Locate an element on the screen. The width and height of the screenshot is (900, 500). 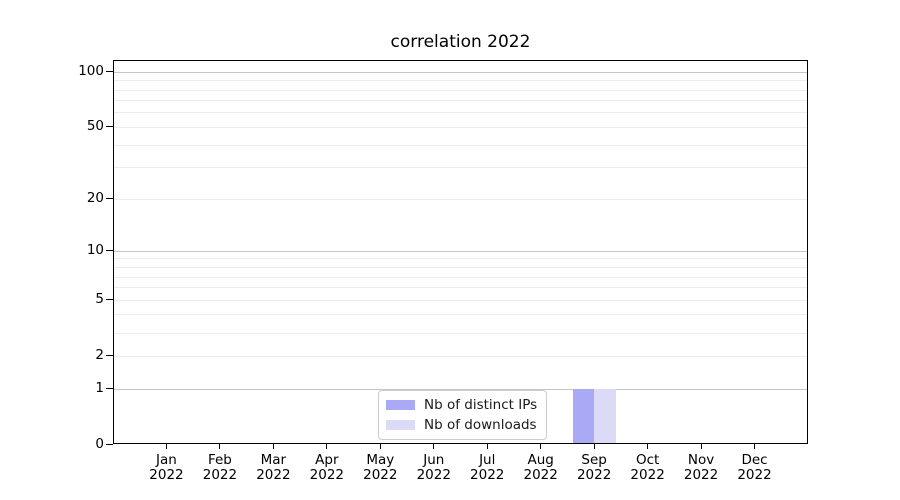
y-tick-label: 5 is located at coordinates (99, 299).